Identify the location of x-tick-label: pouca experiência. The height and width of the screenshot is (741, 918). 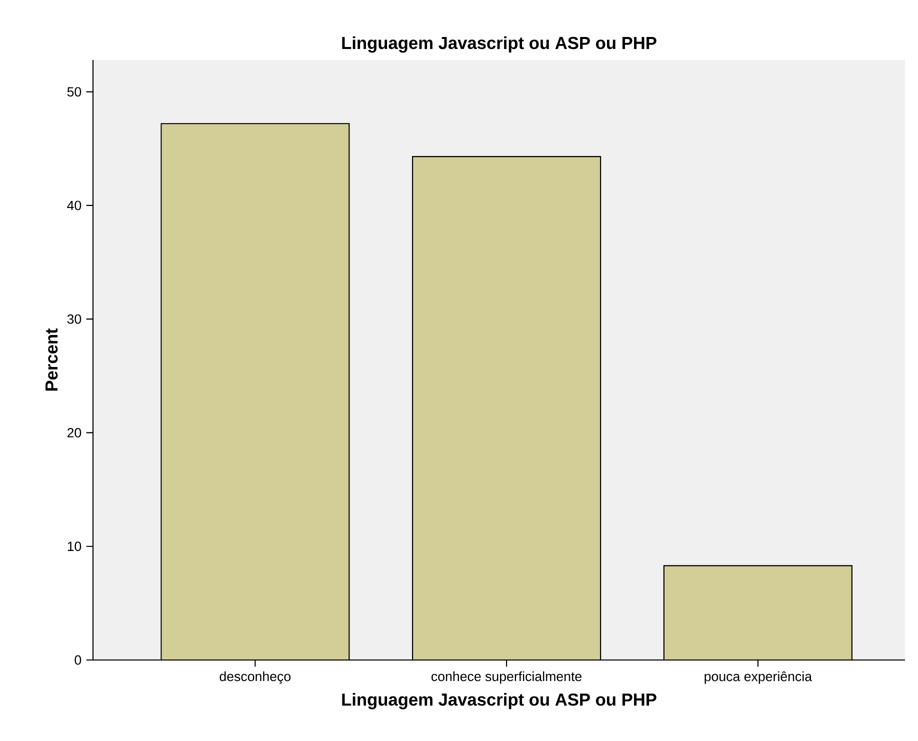
(758, 677).